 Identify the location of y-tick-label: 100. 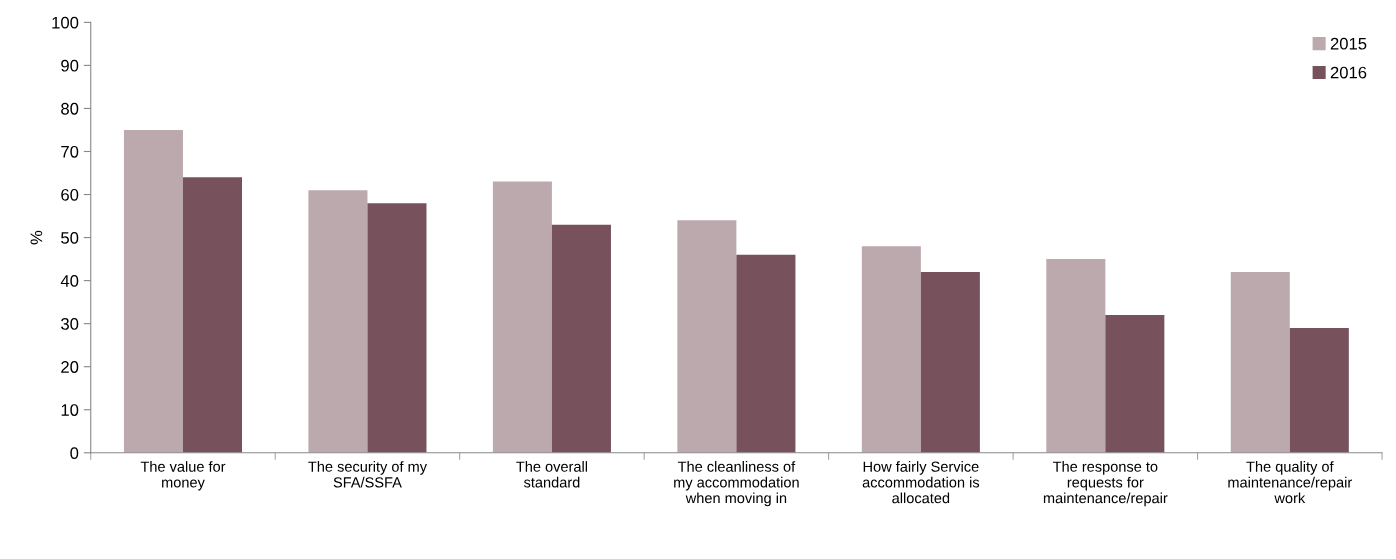
(65, 22).